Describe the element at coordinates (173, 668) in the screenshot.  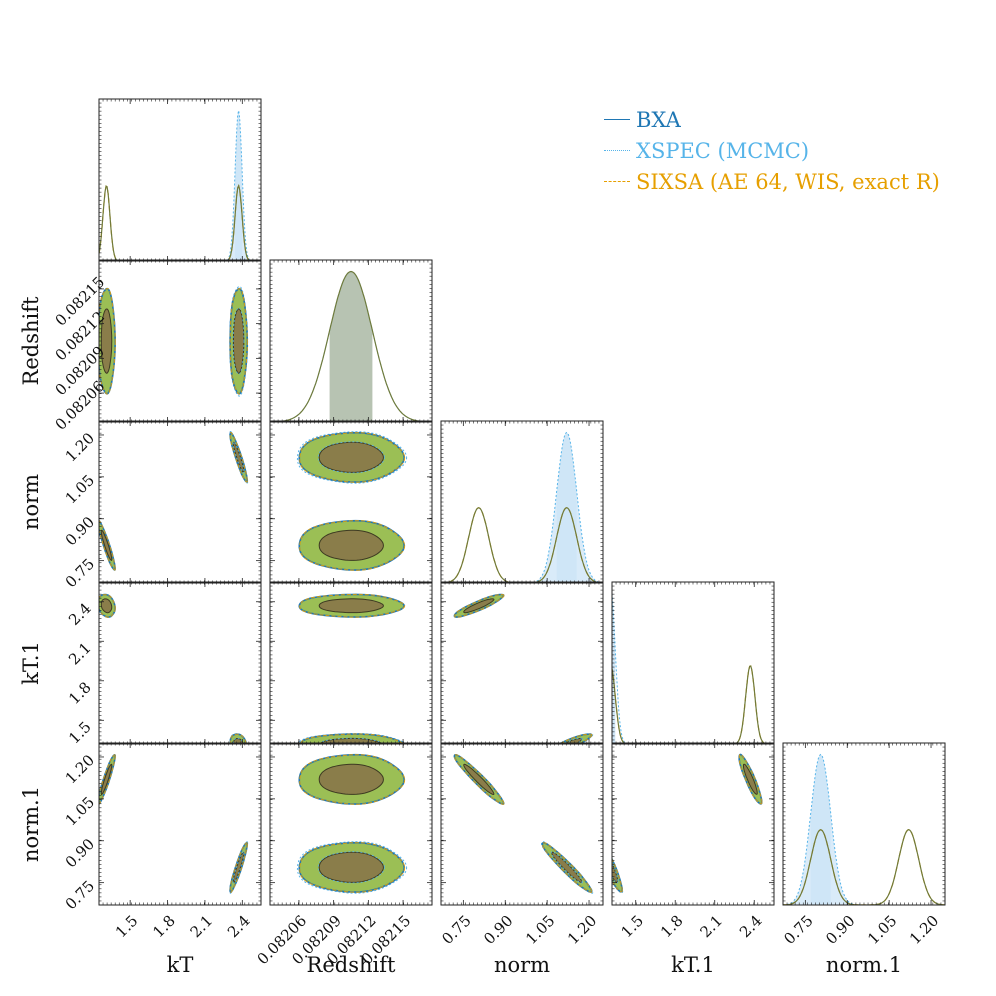
I see `panel-content-kT.1-kT` at that location.